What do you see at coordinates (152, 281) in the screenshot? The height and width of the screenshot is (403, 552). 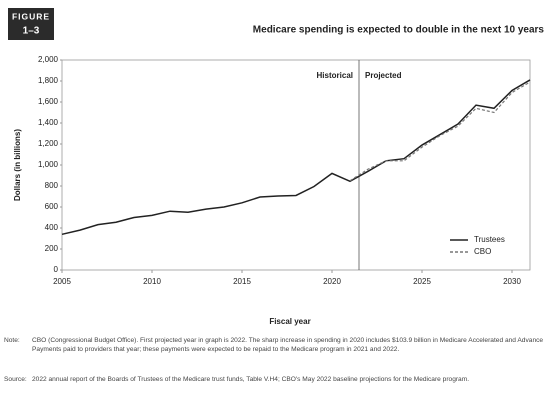 I see `x-tick-label: 2010` at bounding box center [152, 281].